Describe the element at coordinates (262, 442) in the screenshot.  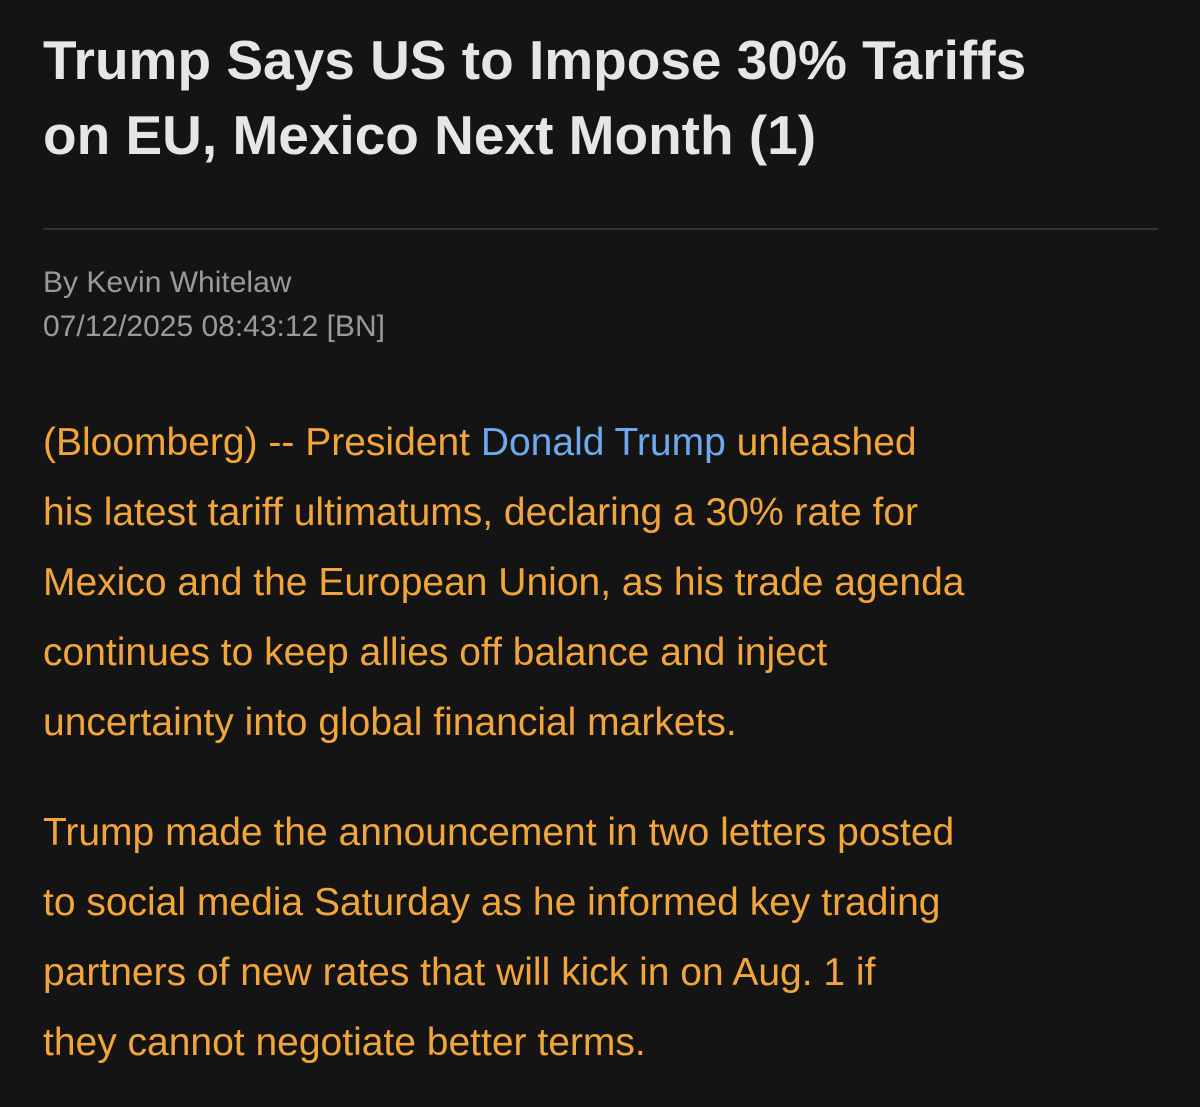
I see `text: (Bloomberg) -- President` at that location.